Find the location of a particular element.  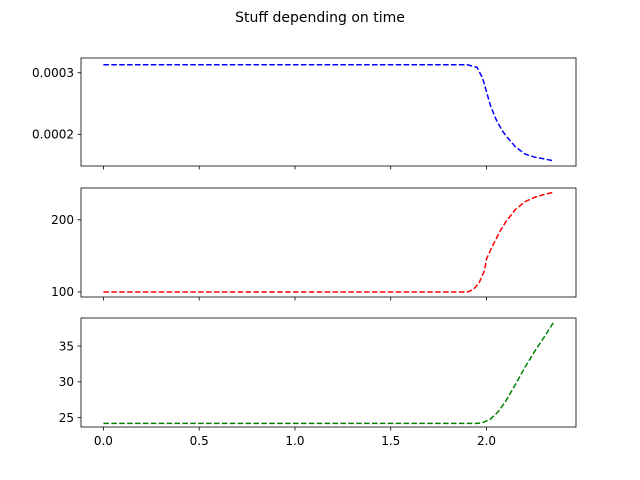

y-tick-label-bottom: 25 is located at coordinates (66, 418).